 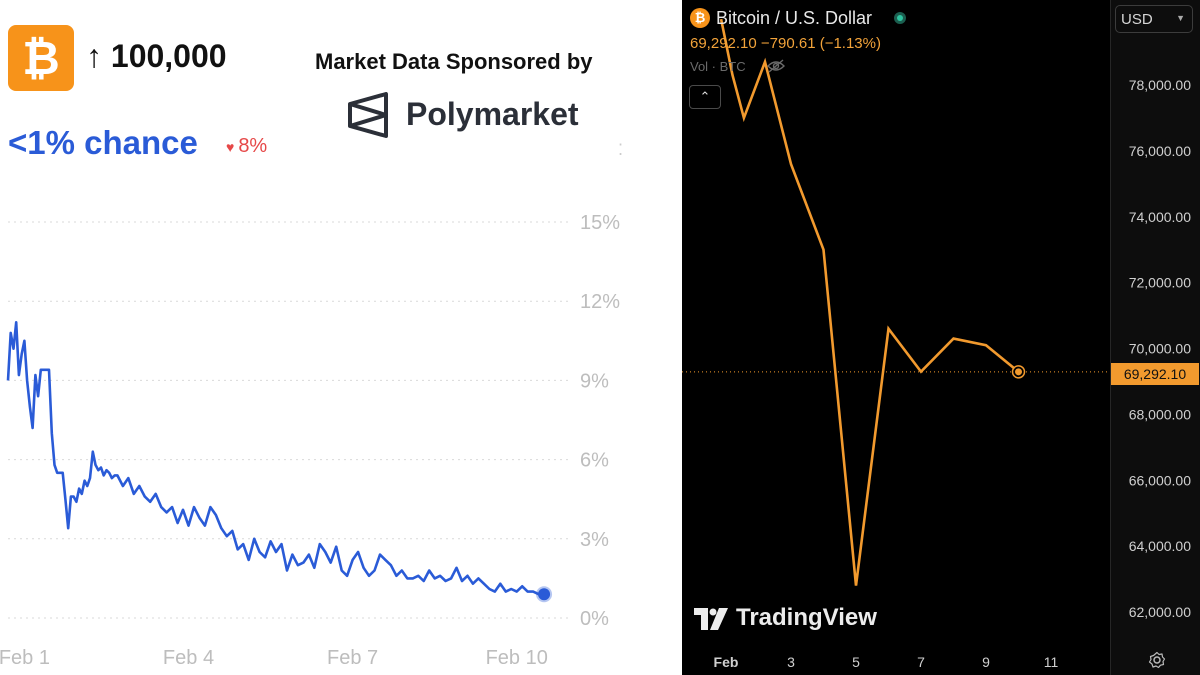 I want to click on y-tick-label: 62,000.00, so click(x=1160, y=612).